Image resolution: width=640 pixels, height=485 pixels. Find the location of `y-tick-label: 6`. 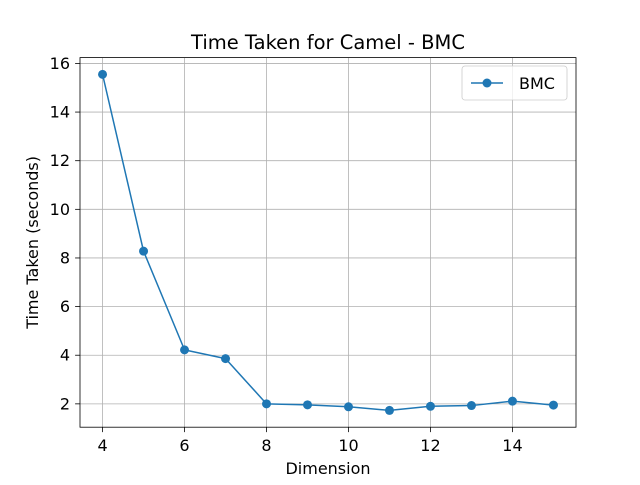

y-tick-label: 6 is located at coordinates (65, 306).